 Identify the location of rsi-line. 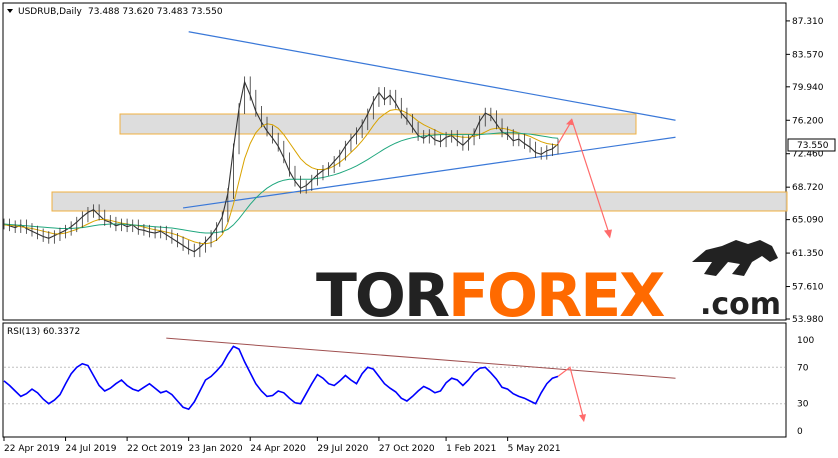
(281, 378).